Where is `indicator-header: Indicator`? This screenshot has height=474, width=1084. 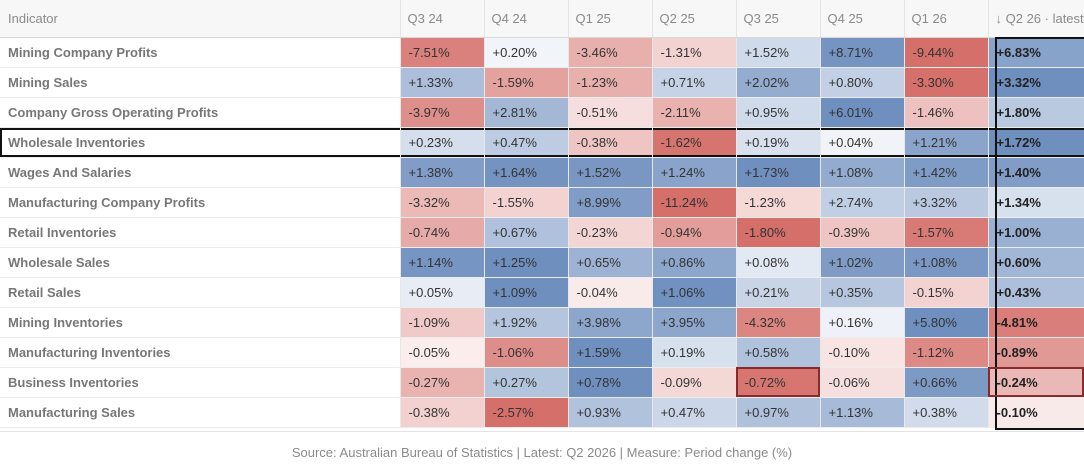 indicator-header: Indicator is located at coordinates (200, 19).